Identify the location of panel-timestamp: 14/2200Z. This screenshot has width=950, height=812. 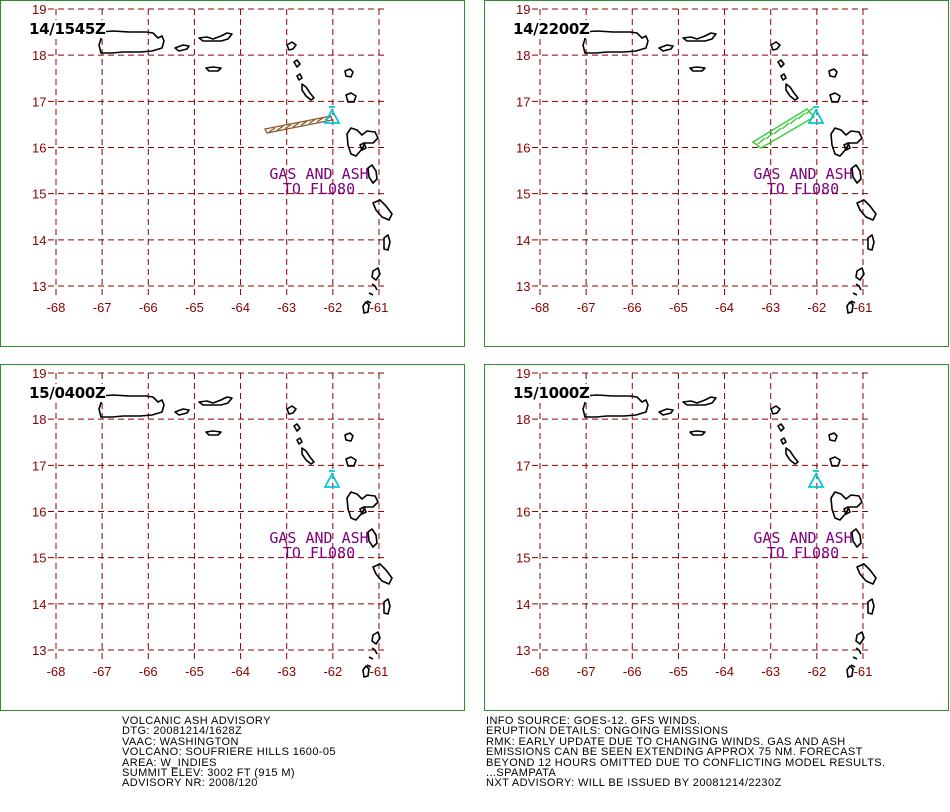
(551, 29).